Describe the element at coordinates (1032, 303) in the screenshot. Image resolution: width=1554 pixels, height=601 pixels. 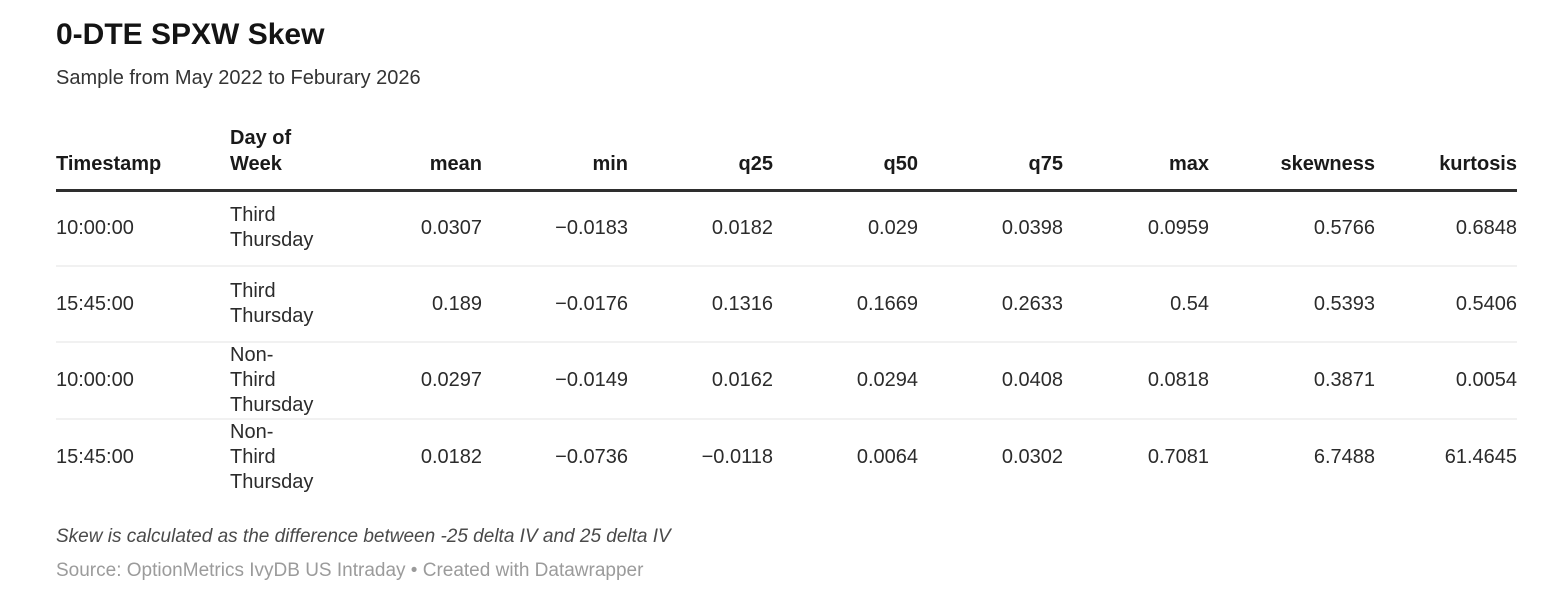
I see `cell-q75: 0.2633` at that location.